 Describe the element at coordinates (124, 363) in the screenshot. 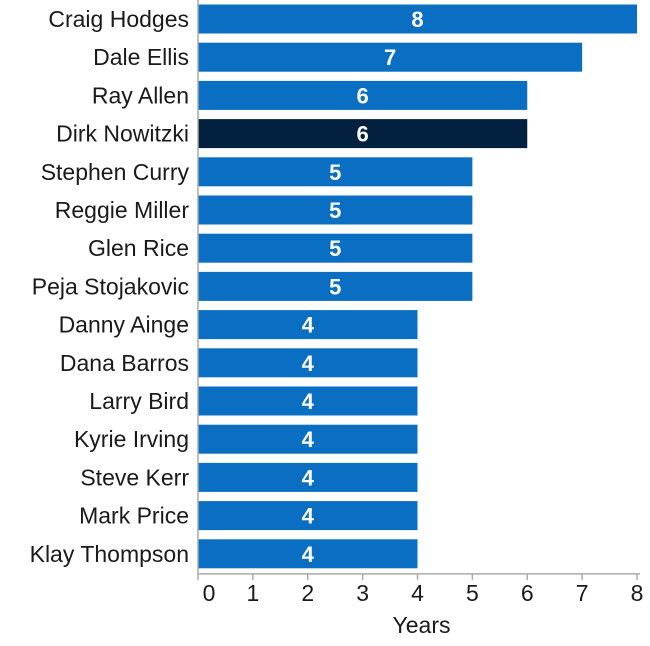

I see `category-label: Dana Barros` at that location.